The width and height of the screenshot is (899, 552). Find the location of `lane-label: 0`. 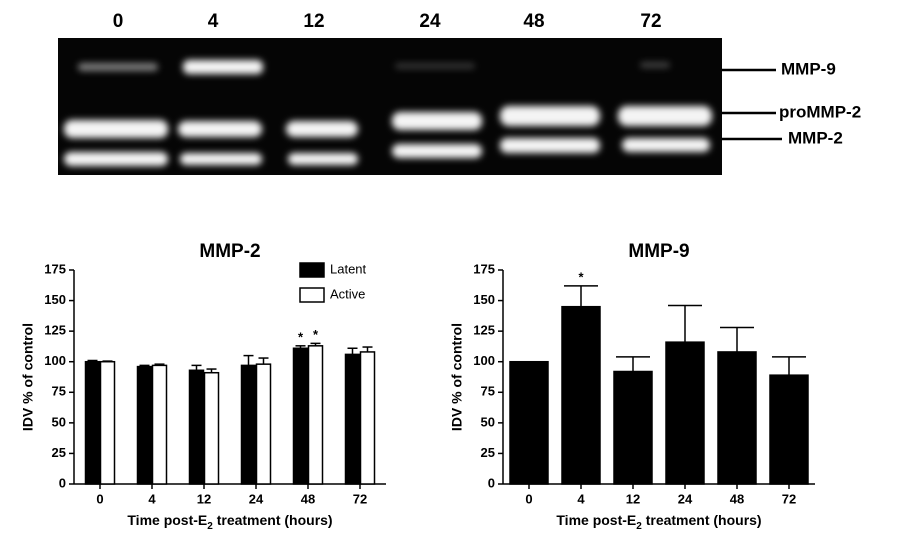

lane-label: 0 is located at coordinates (118, 21).